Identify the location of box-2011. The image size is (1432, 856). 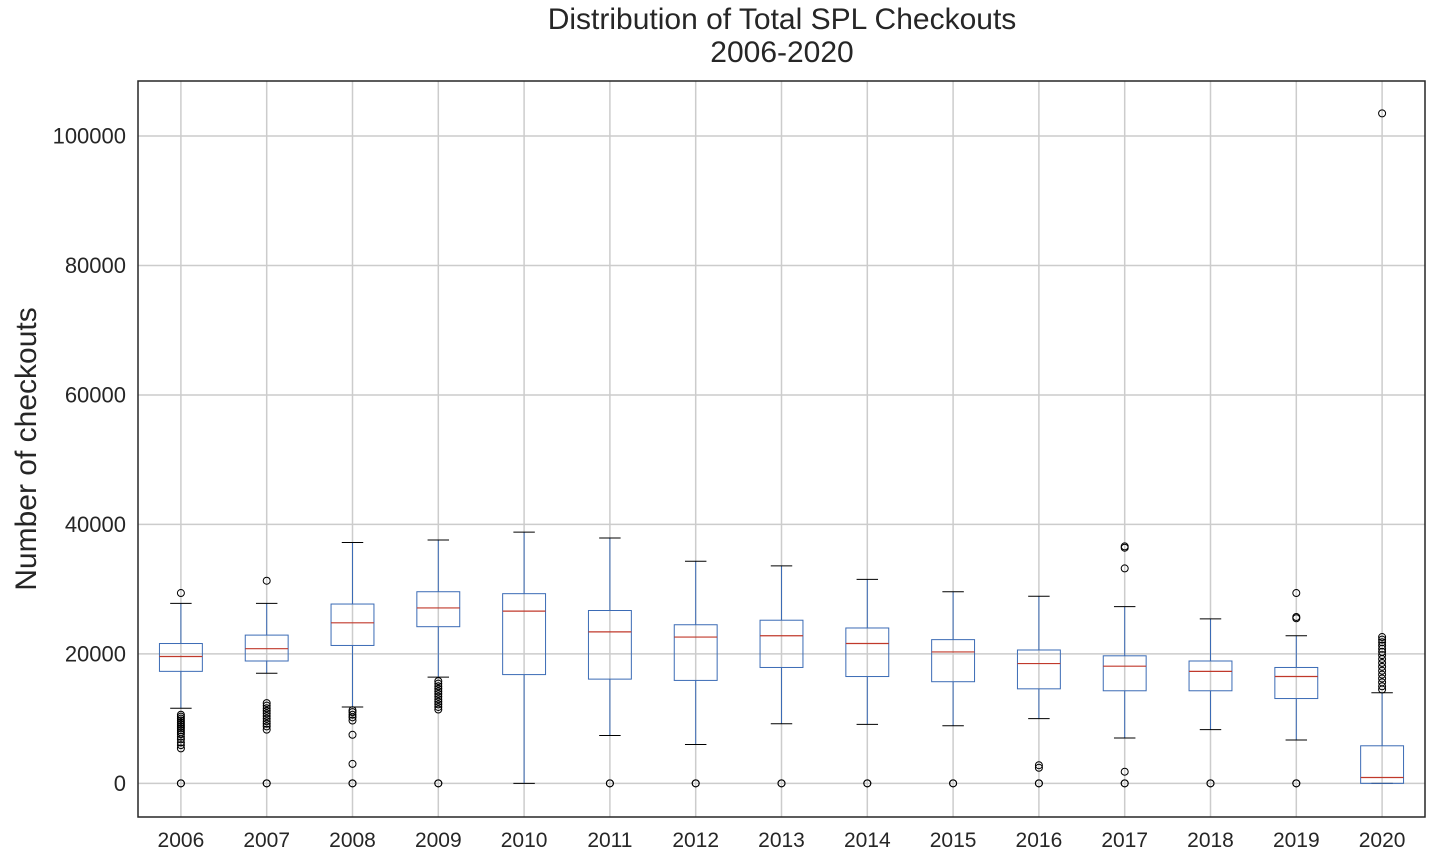
(609, 662).